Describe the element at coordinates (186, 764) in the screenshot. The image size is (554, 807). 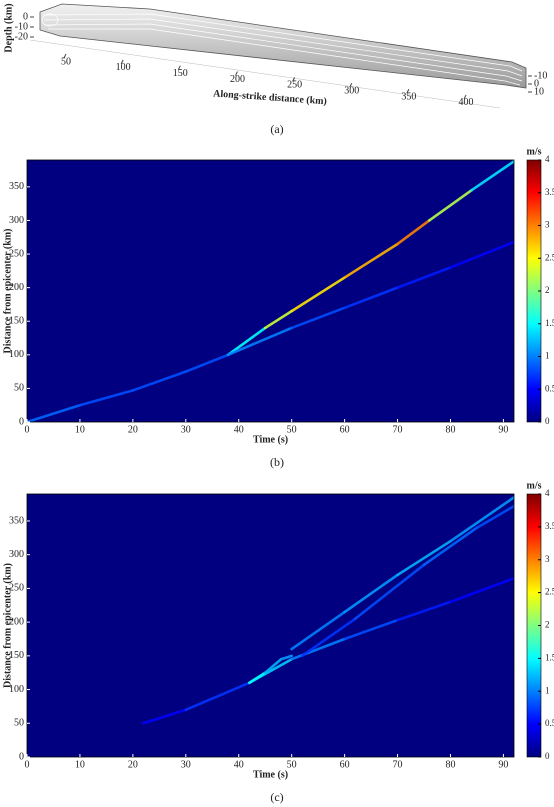
I see `x-tick-label: 30` at that location.